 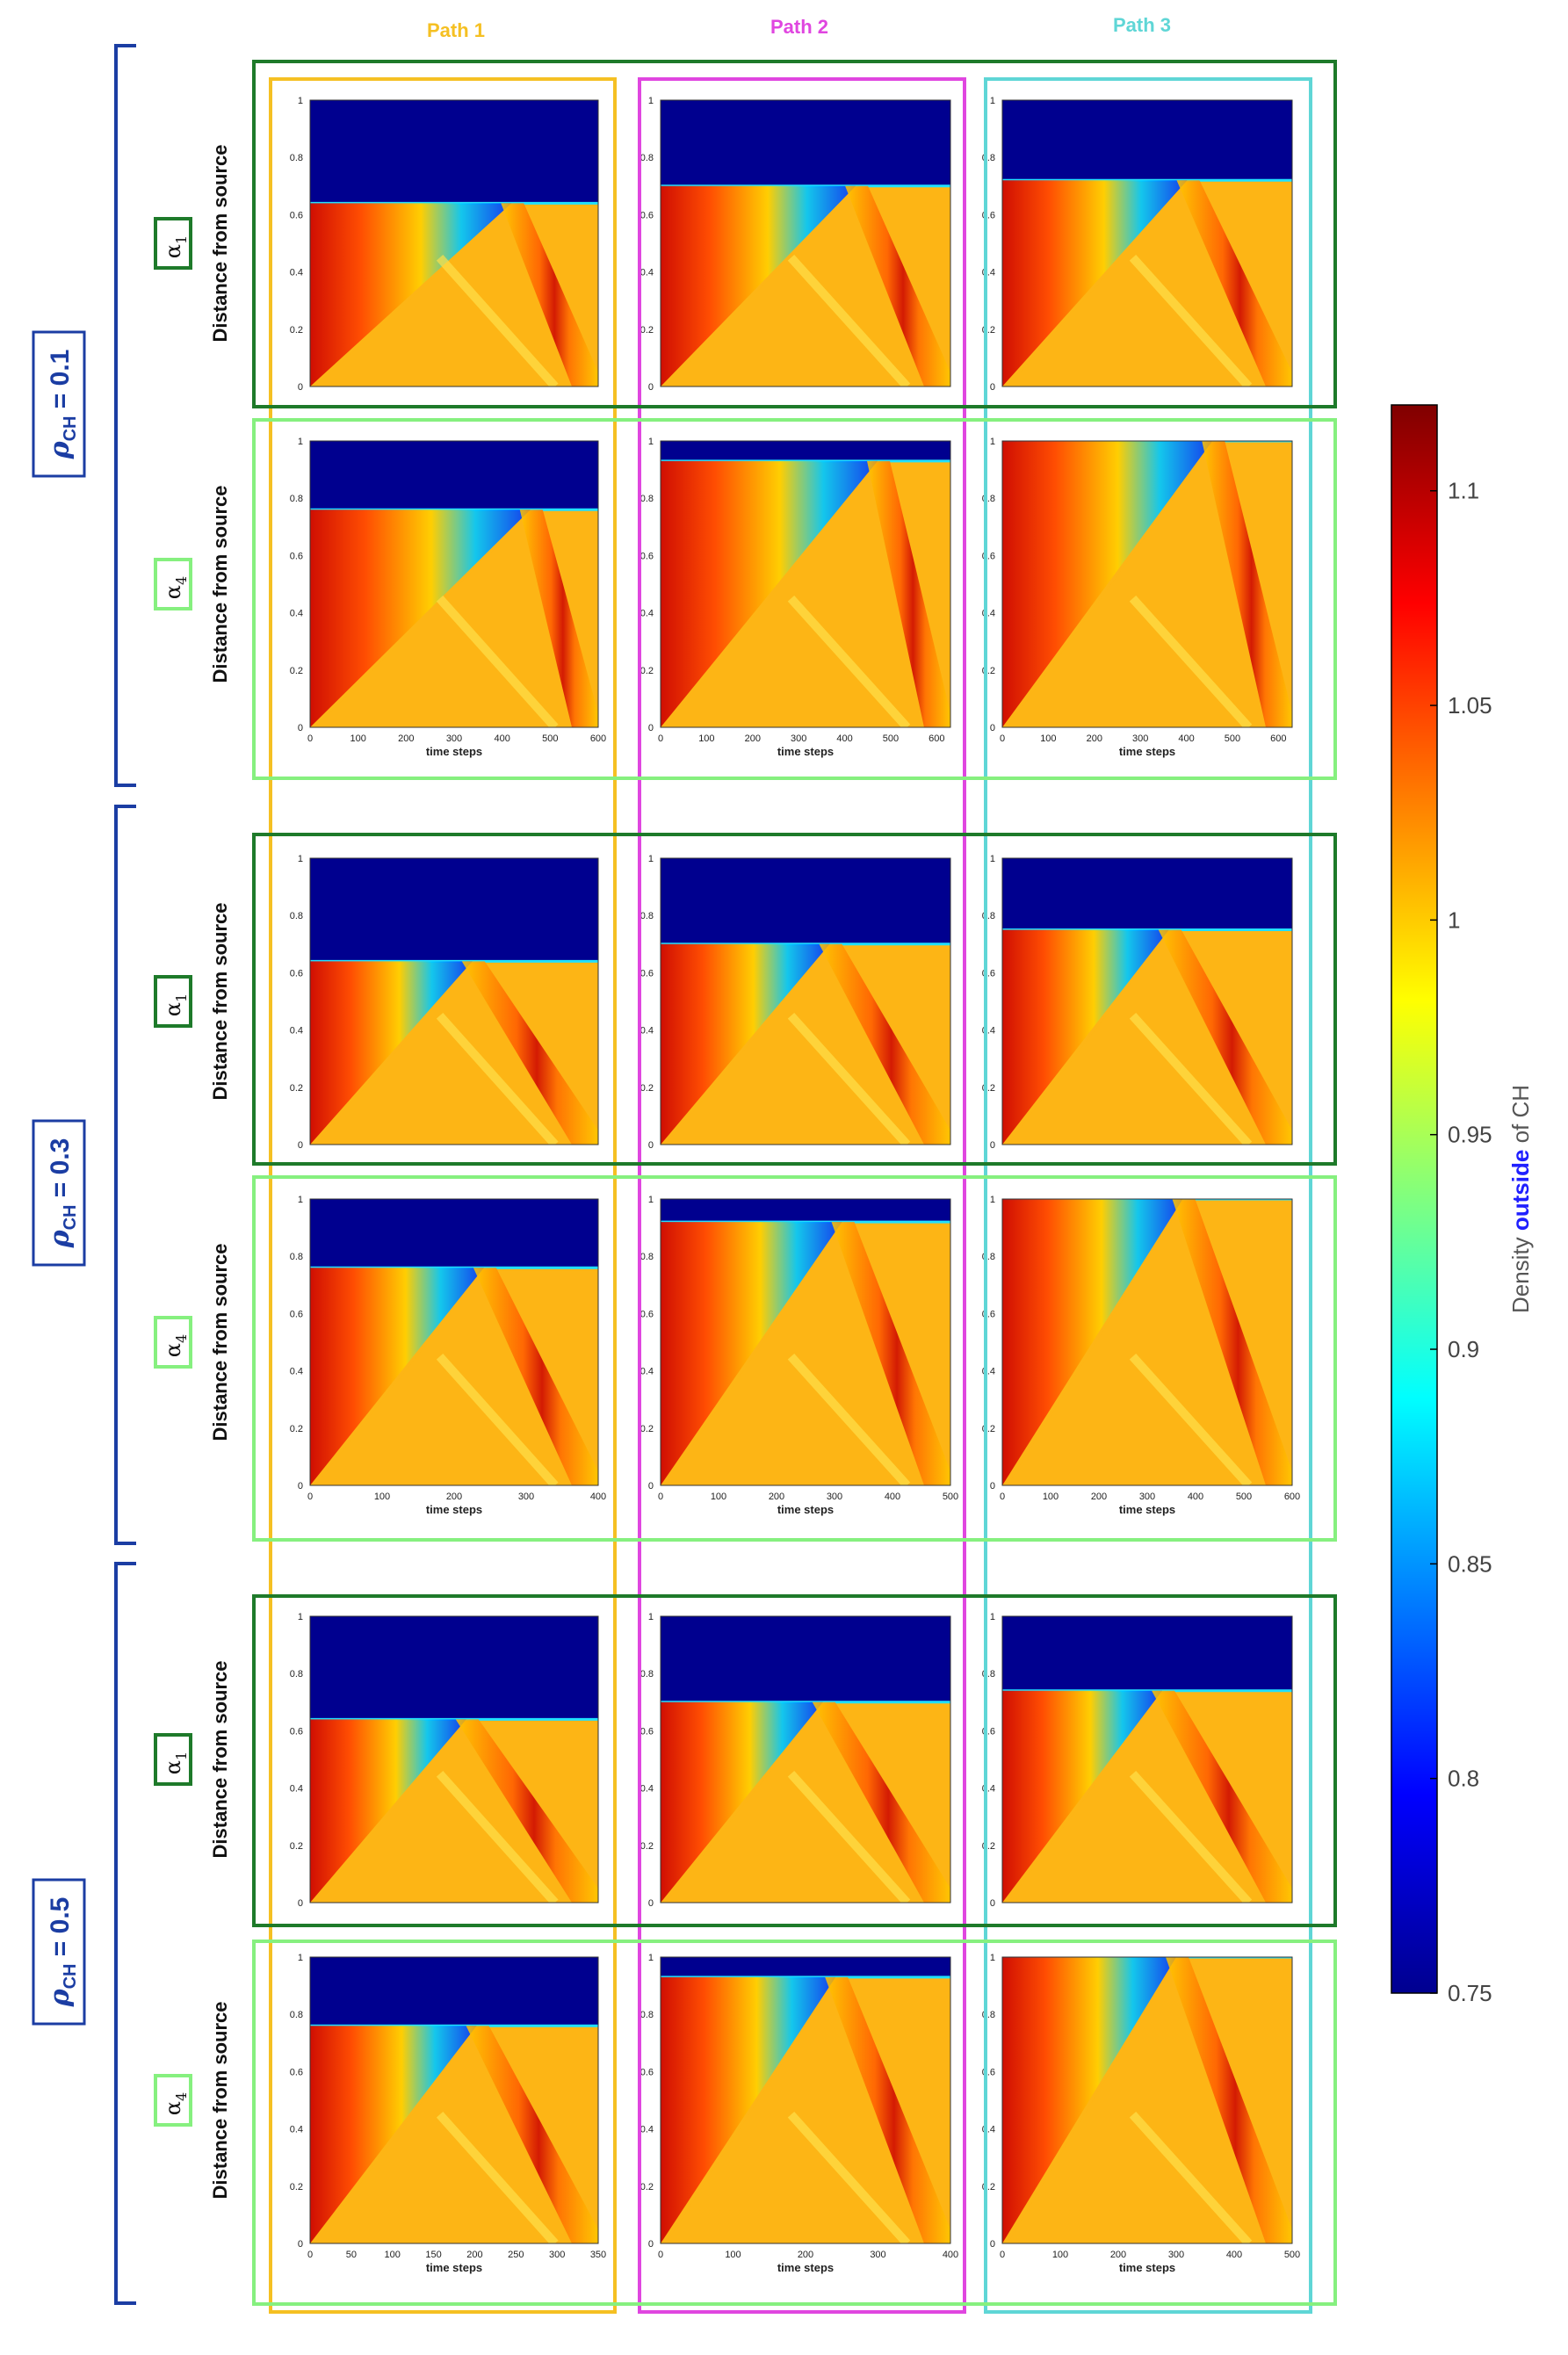 What do you see at coordinates (1463, 1779) in the screenshot?
I see `colorbar-tick-label: 0.8` at bounding box center [1463, 1779].